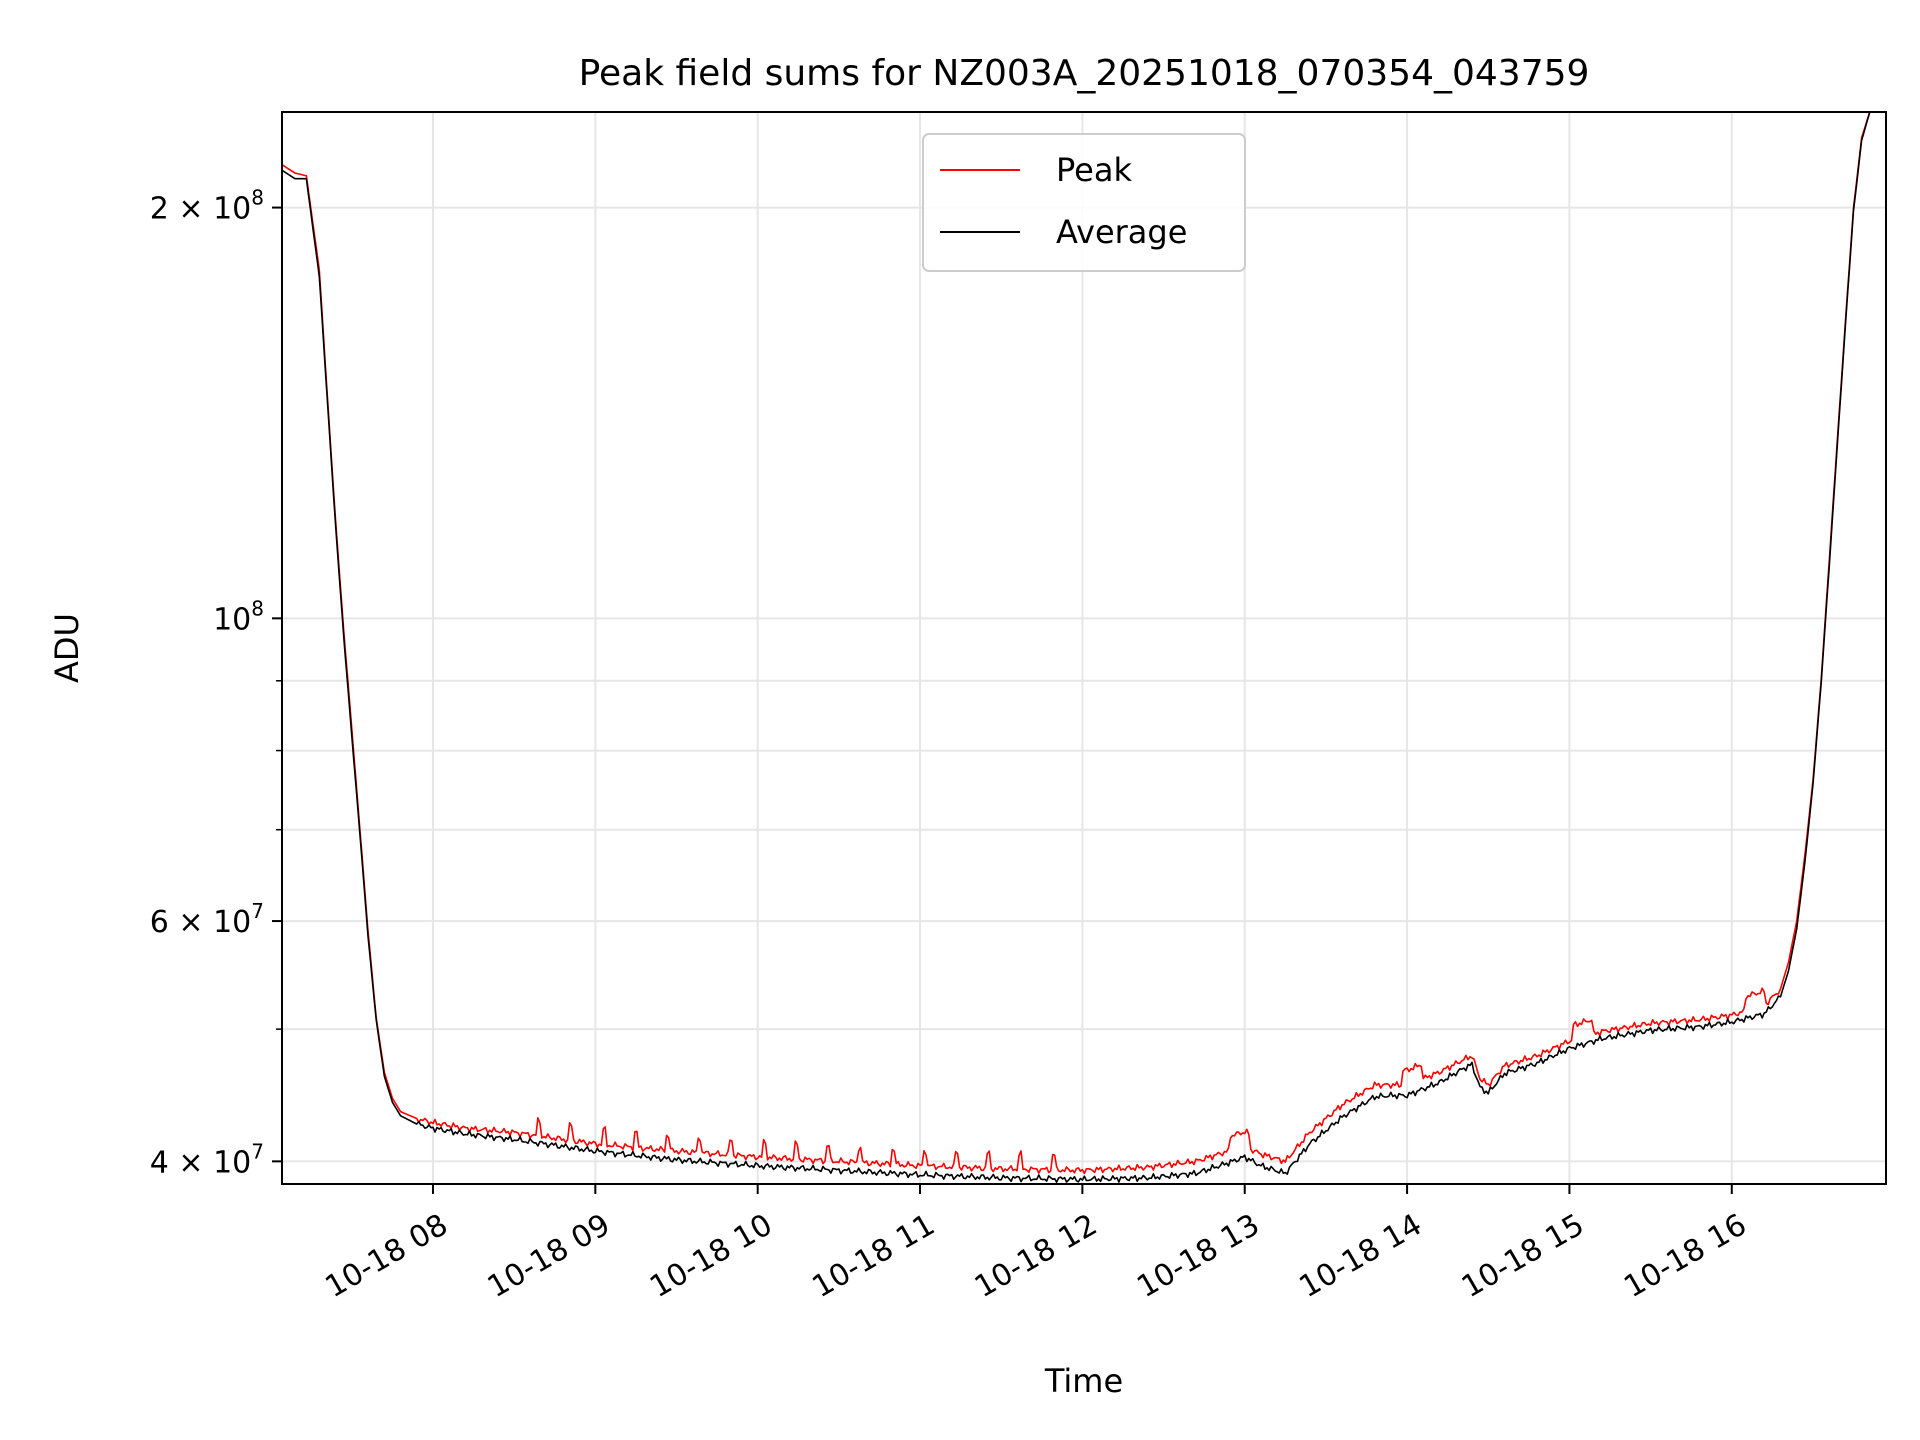  Describe the element at coordinates (207, 919) in the screenshot. I see `y-tick-label: 6 × 107` at that location.